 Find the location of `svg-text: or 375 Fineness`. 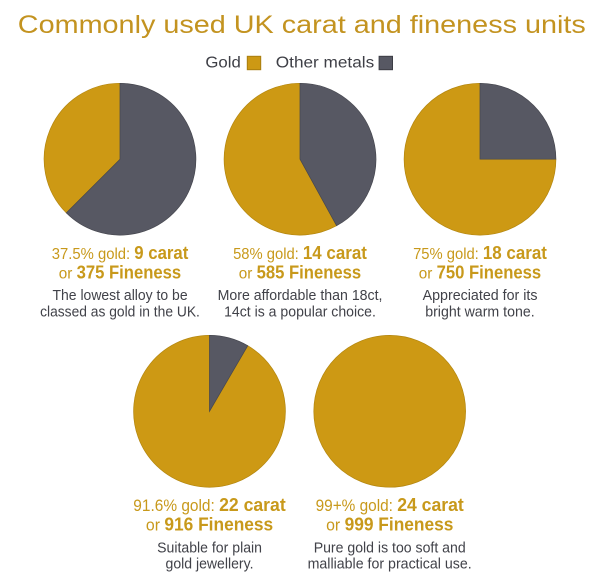

svg-text: or 375 Fineness is located at coordinates (120, 272).